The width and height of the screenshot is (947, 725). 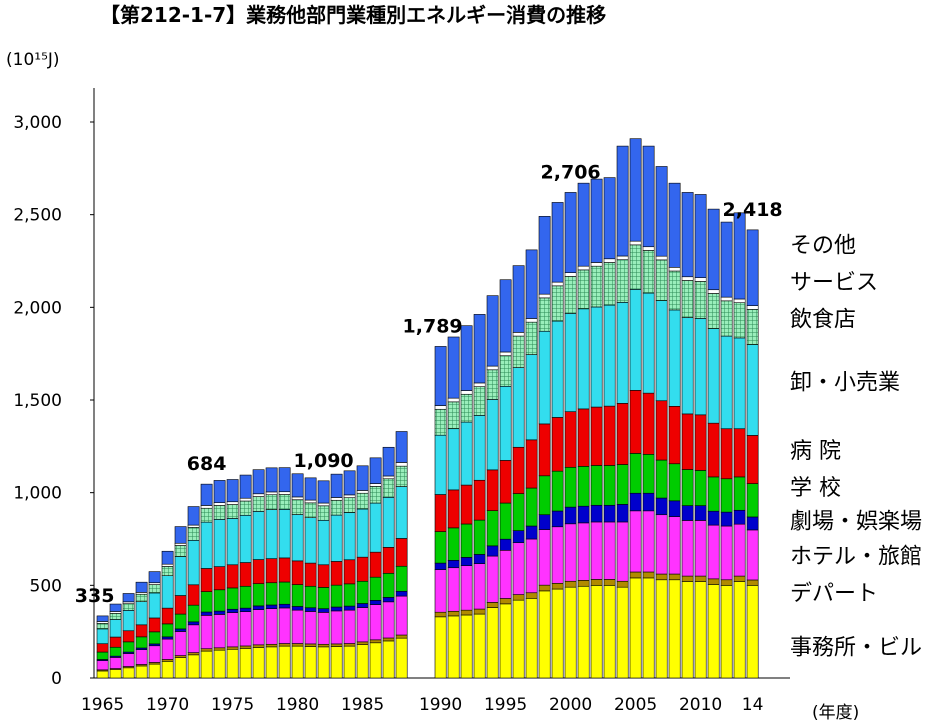 I want to click on x-tick-label: 1980, so click(x=297, y=705).